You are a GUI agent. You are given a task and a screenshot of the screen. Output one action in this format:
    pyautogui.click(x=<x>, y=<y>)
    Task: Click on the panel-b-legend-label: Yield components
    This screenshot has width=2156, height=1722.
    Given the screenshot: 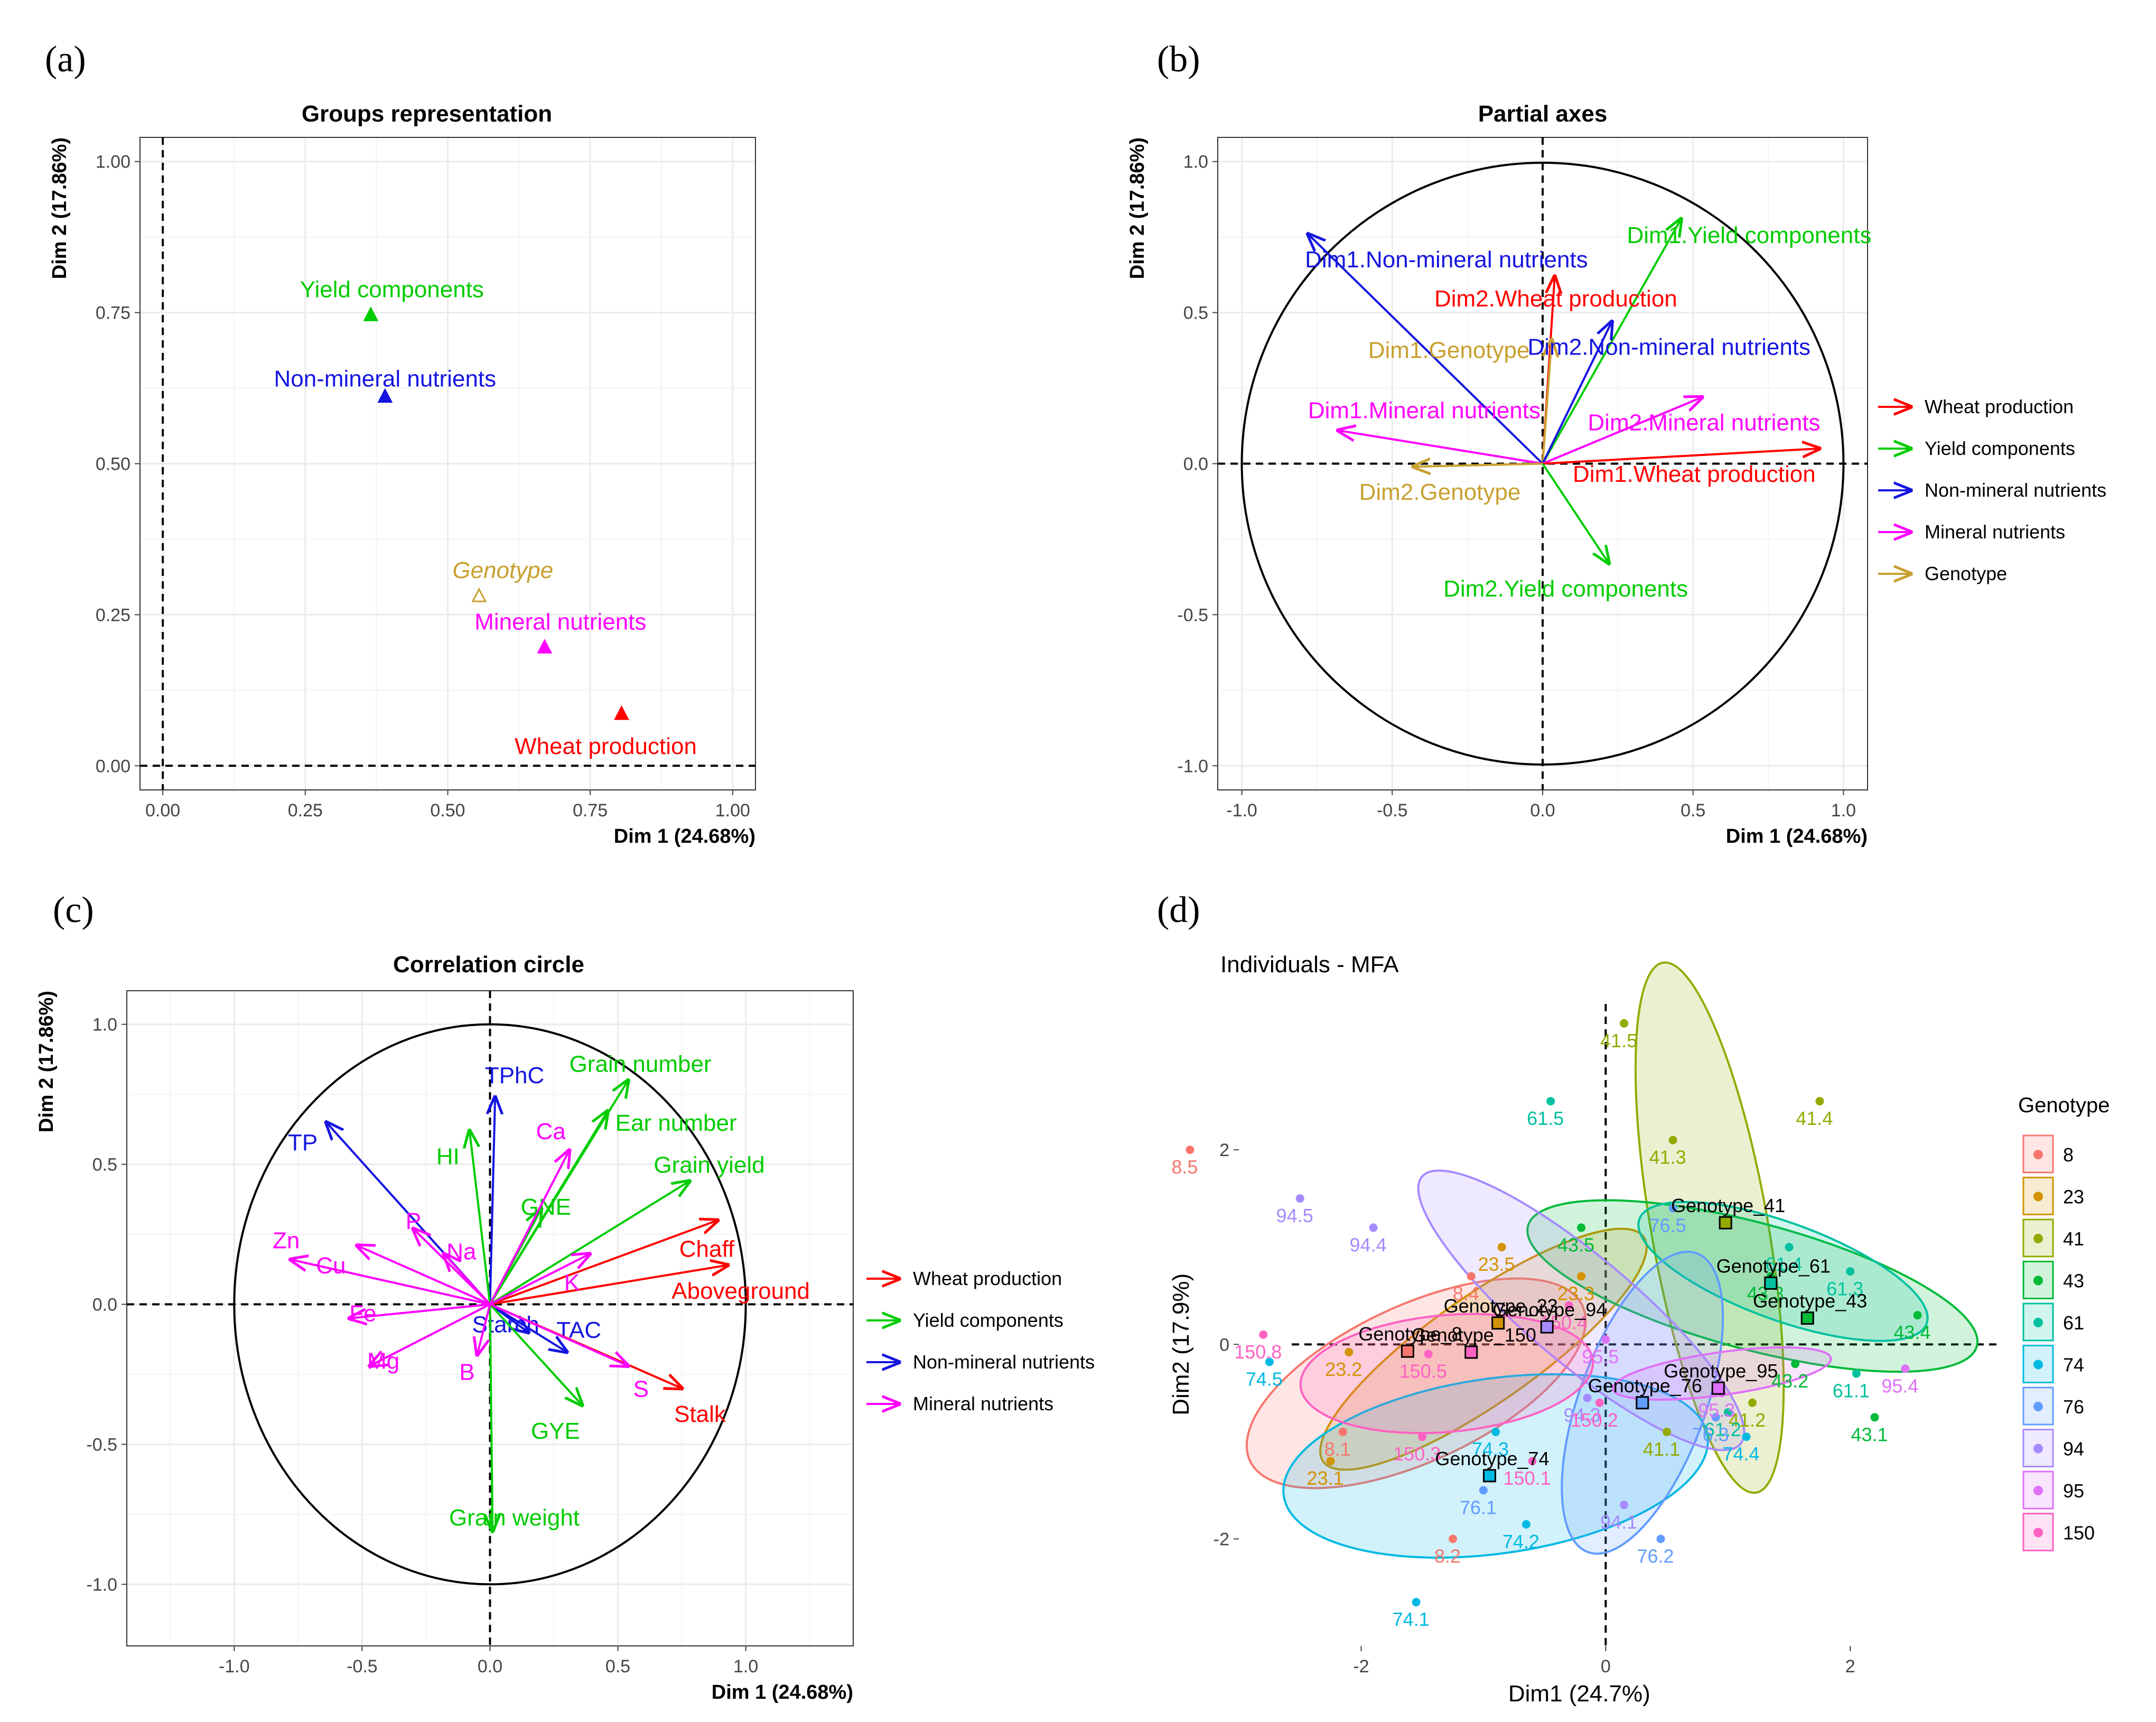 What is the action you would take?
    pyautogui.click(x=2000, y=448)
    